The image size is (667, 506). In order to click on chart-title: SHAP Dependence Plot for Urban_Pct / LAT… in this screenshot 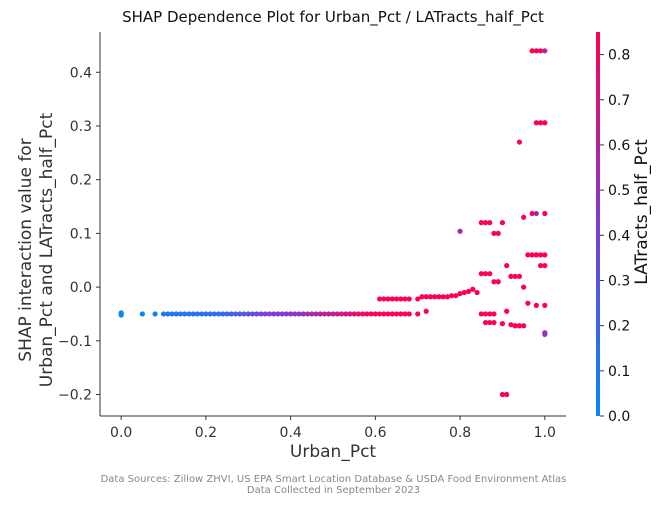, I will do `click(333, 17)`.